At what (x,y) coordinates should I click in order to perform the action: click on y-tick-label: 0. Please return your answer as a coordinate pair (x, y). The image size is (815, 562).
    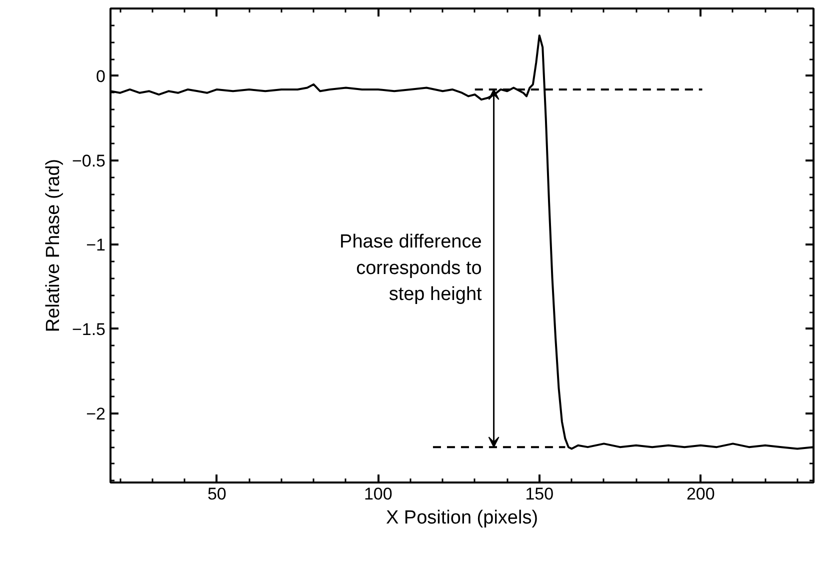
    Looking at the image, I should click on (101, 76).